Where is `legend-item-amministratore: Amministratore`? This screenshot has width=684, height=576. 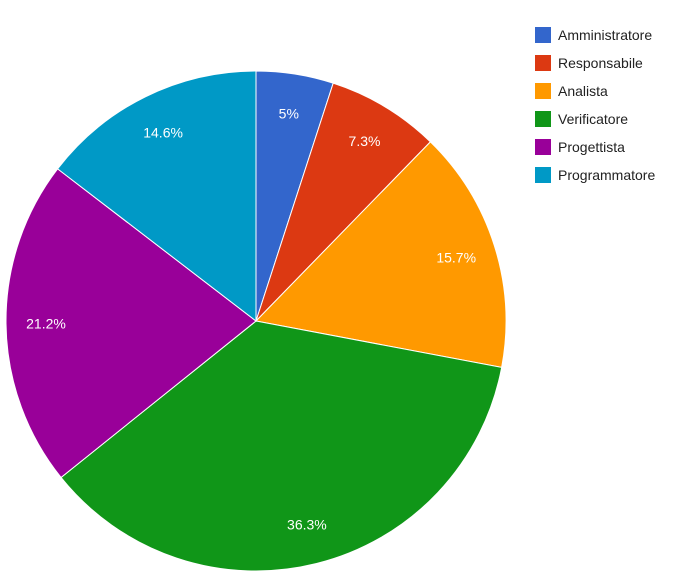 legend-item-amministratore: Amministratore is located at coordinates (593, 35).